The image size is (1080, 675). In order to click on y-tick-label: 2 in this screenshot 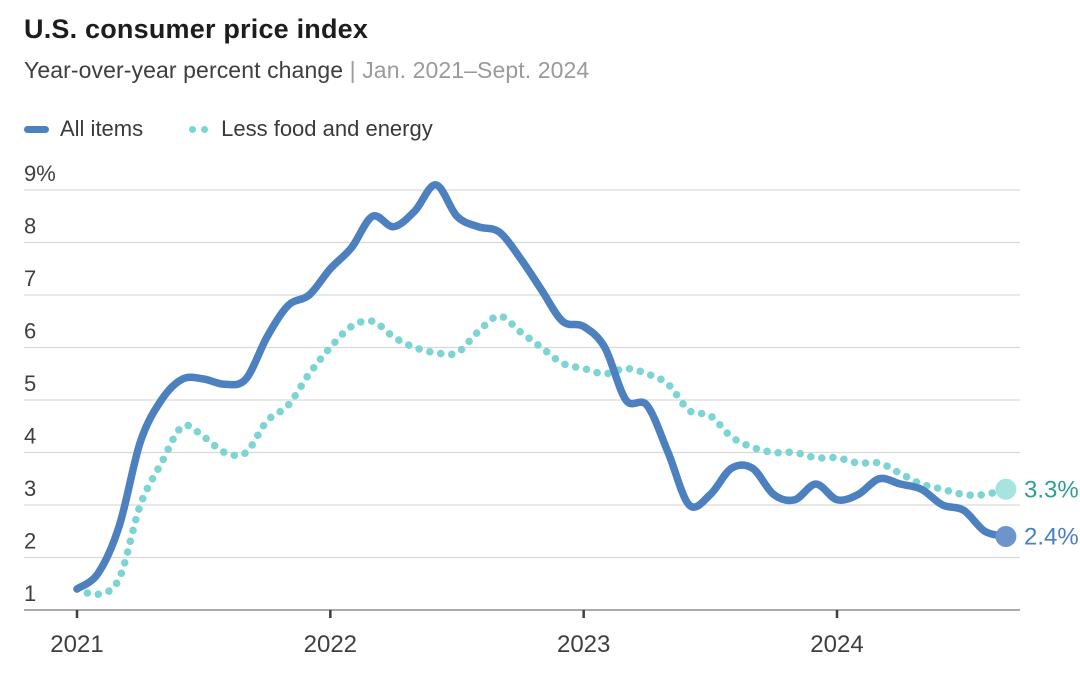, I will do `click(30, 541)`.